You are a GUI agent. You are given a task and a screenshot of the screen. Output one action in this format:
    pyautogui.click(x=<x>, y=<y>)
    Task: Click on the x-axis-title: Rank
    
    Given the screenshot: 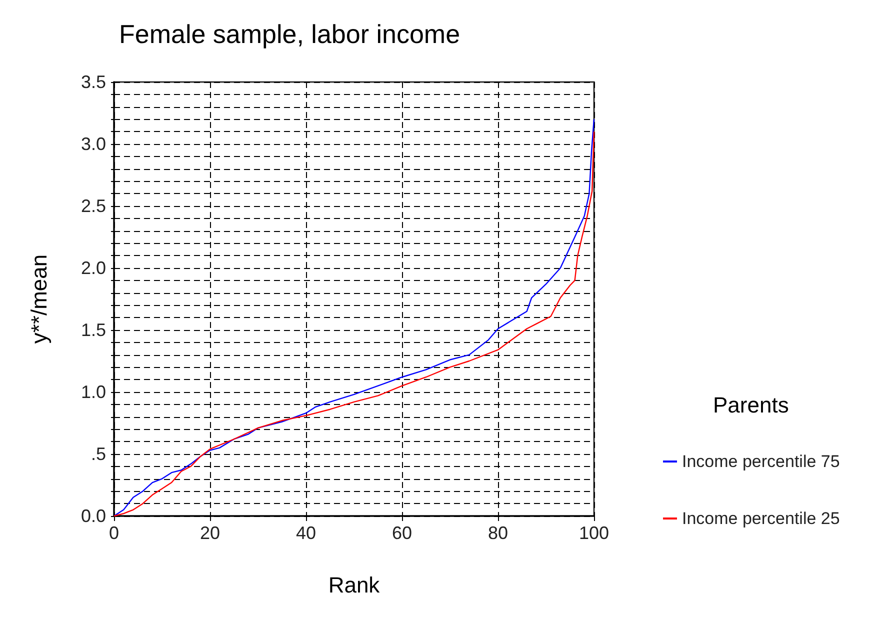 What is the action you would take?
    pyautogui.click(x=354, y=585)
    